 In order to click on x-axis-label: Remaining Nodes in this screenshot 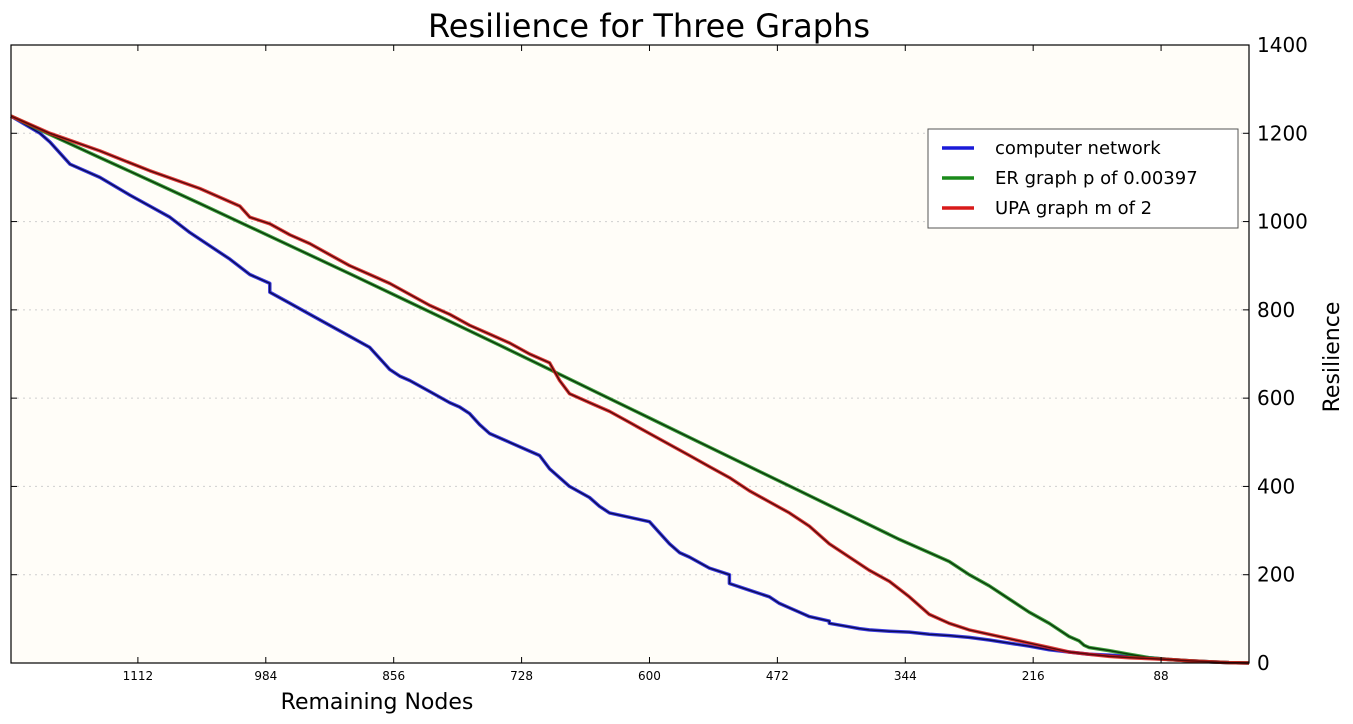, I will do `click(377, 702)`.